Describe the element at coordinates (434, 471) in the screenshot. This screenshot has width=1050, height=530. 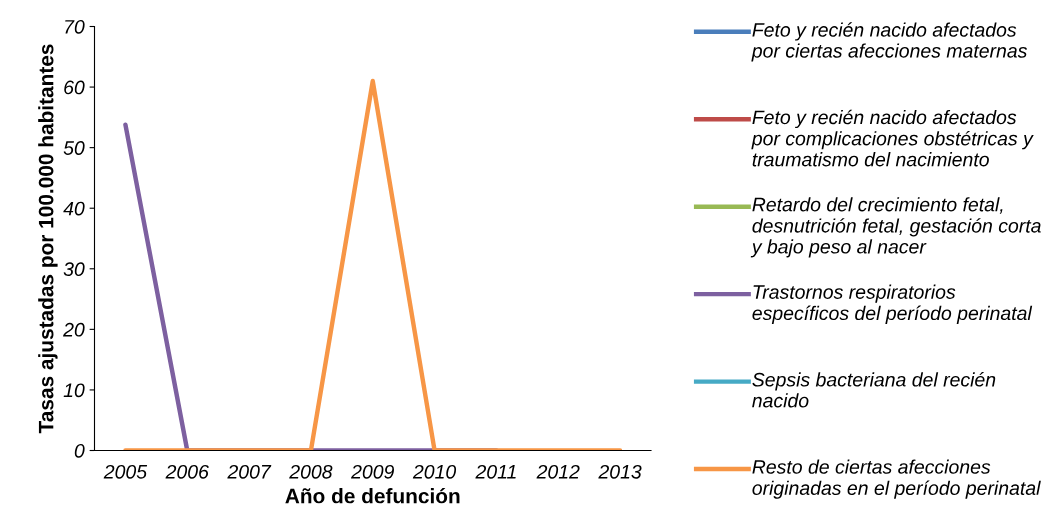
I see `x-tick-label: 2010` at that location.